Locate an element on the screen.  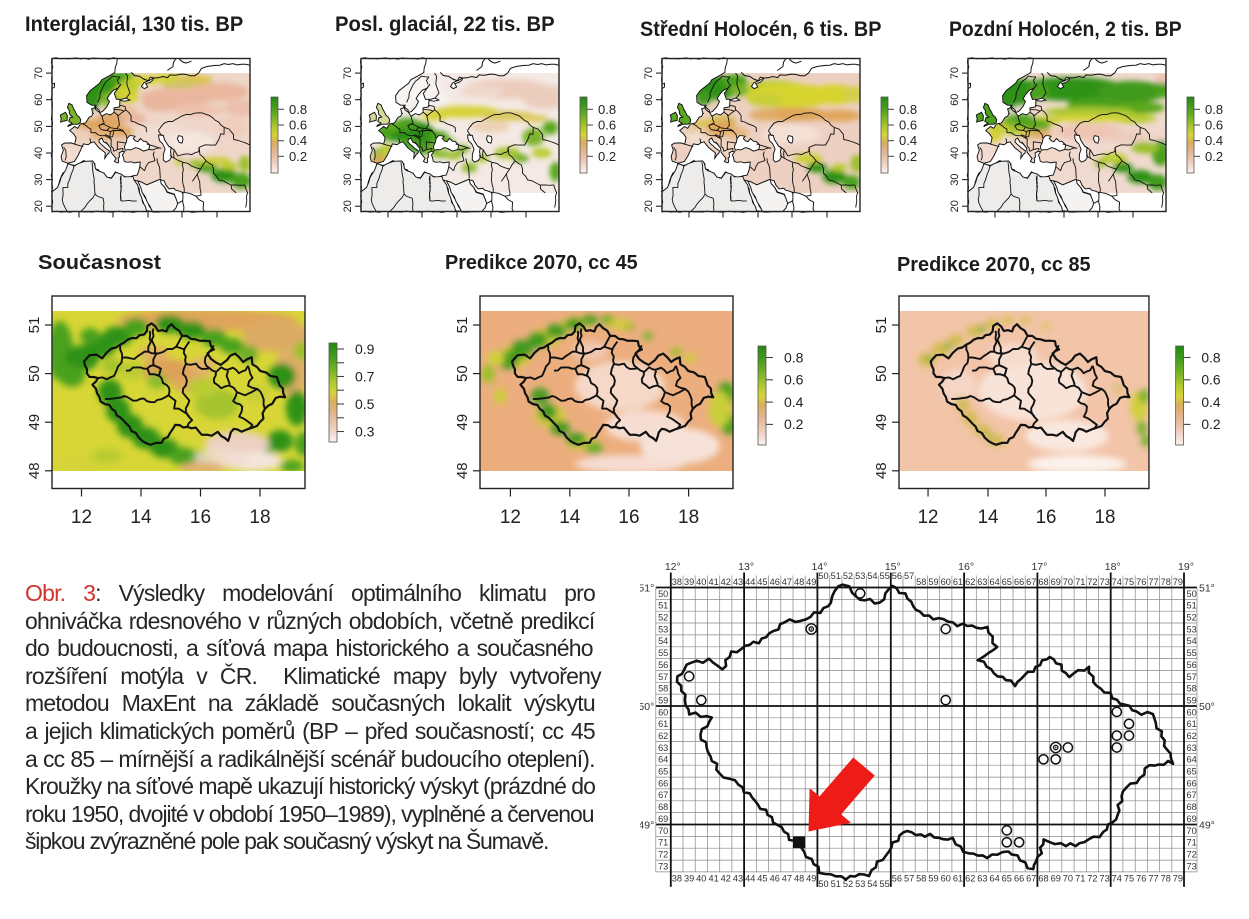
svg-text: 15° is located at coordinates (893, 567).